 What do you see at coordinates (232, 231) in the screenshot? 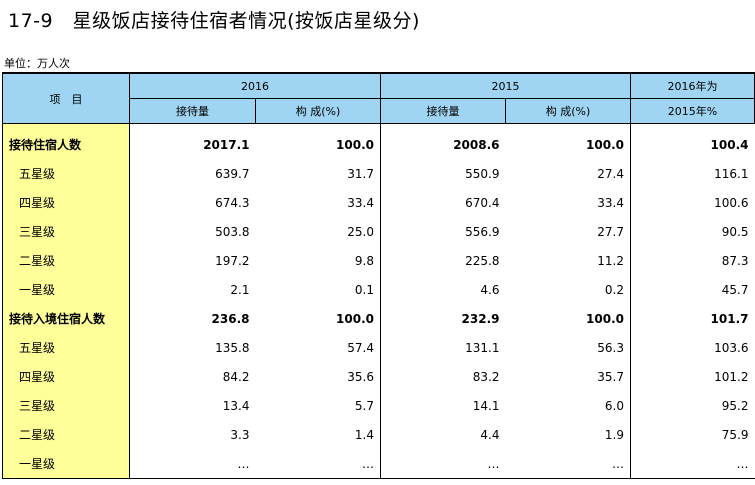
I see `cell-volume-2016: 503.8` at bounding box center [232, 231].